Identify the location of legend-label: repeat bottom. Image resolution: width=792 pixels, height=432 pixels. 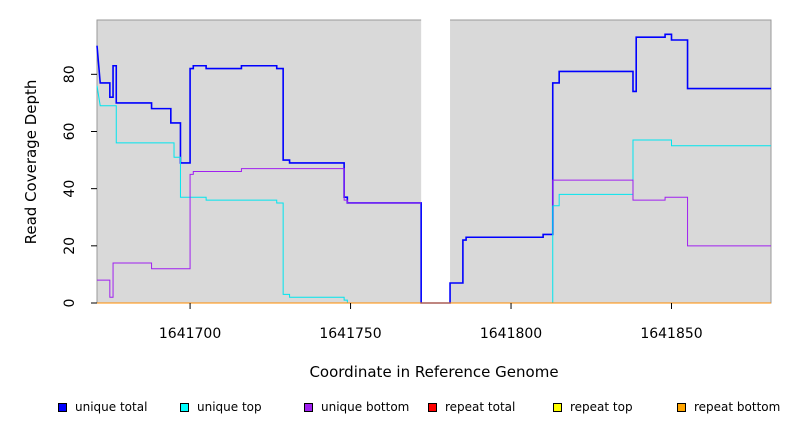
(737, 407).